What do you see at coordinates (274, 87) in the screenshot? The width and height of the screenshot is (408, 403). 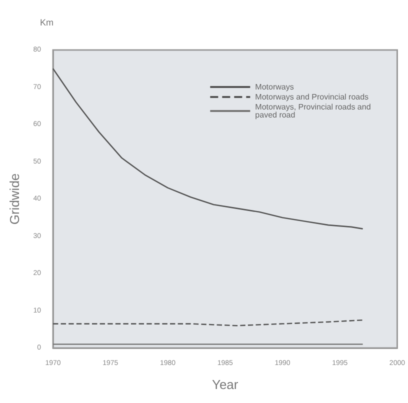 I see `legend-label: Motorways` at bounding box center [274, 87].